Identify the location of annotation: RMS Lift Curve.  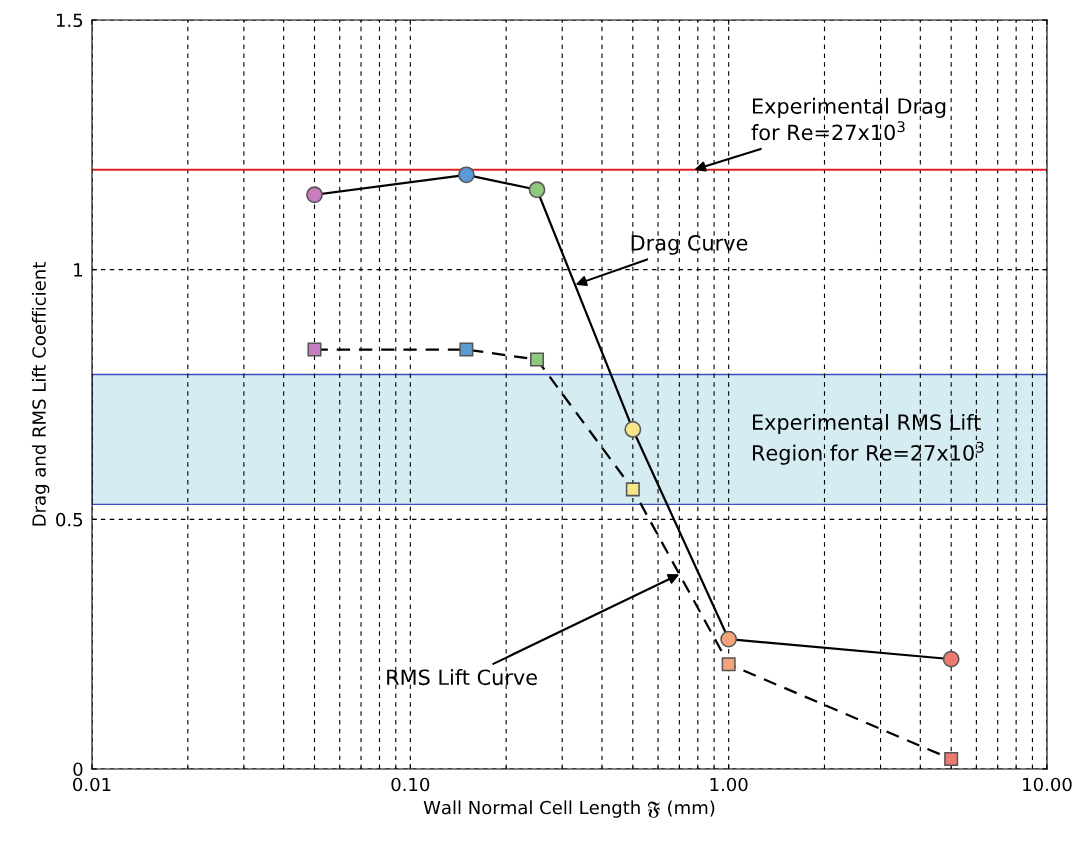
(462, 677).